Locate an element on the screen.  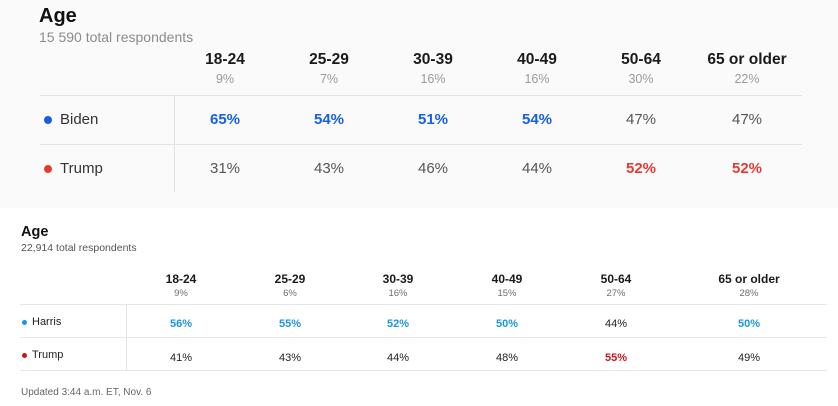
respondents-count: 22,914 total respondents is located at coordinates (79, 248).